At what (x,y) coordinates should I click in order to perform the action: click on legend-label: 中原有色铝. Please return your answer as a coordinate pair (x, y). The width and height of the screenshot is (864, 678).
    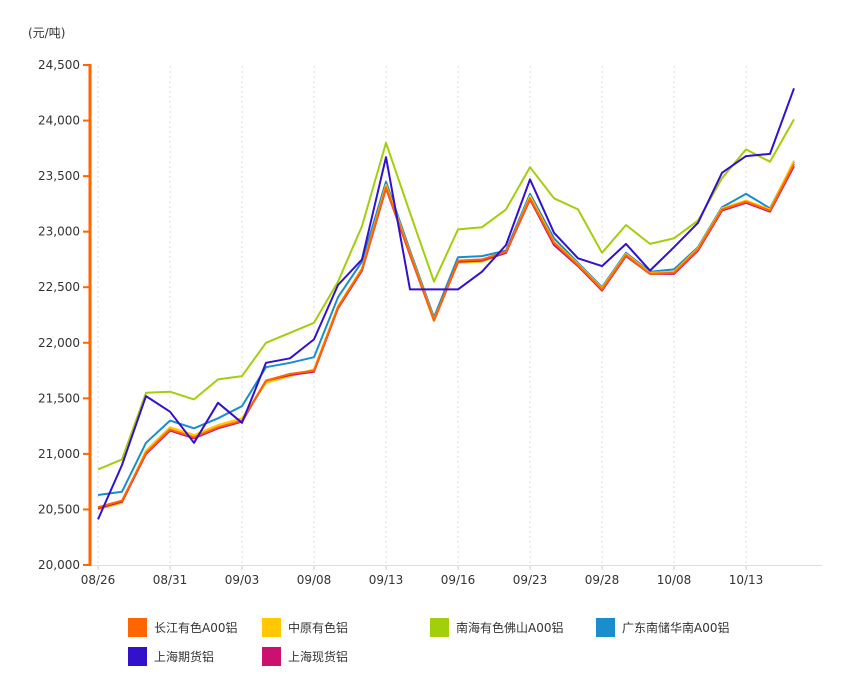
    Looking at the image, I should click on (318, 627).